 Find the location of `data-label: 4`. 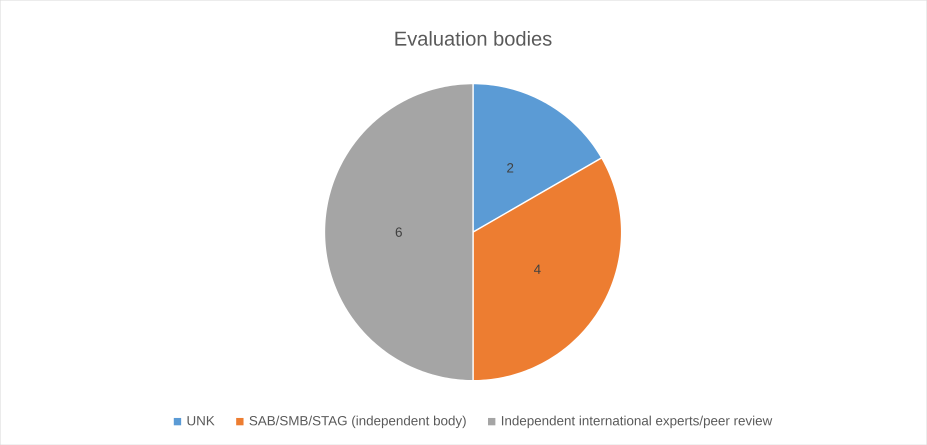

data-label: 4 is located at coordinates (537, 269).